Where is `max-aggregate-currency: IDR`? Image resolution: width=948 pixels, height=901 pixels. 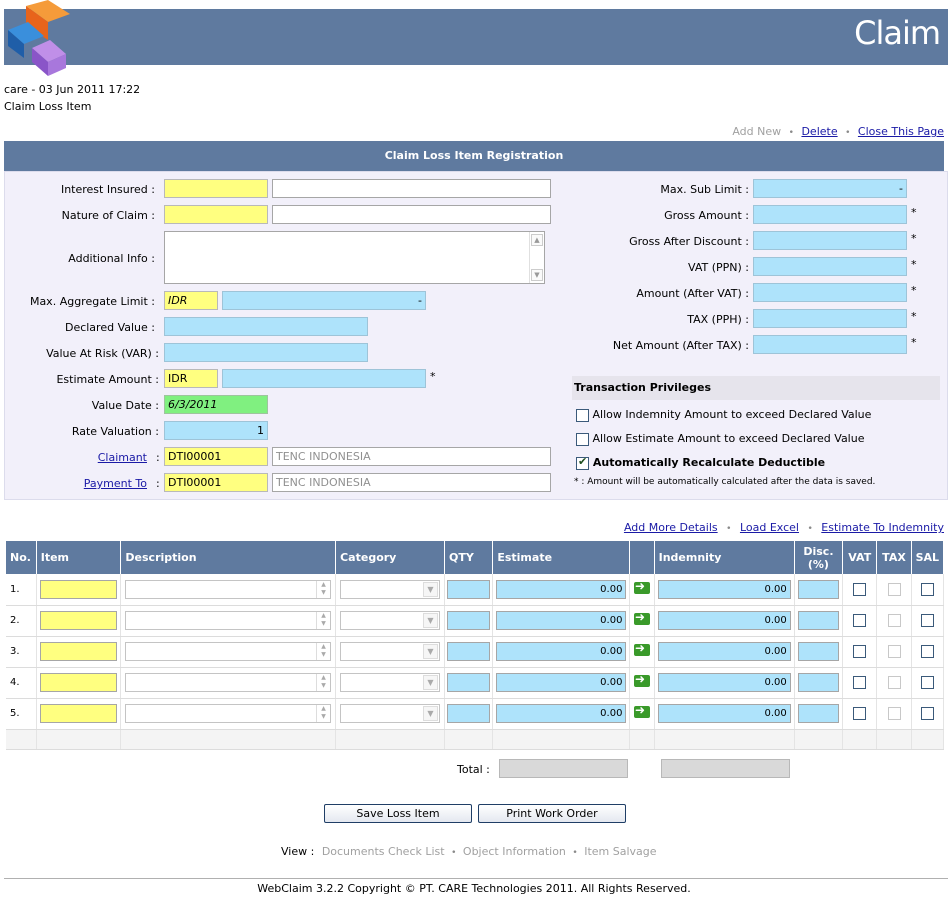 max-aggregate-currency: IDR is located at coordinates (191, 300).